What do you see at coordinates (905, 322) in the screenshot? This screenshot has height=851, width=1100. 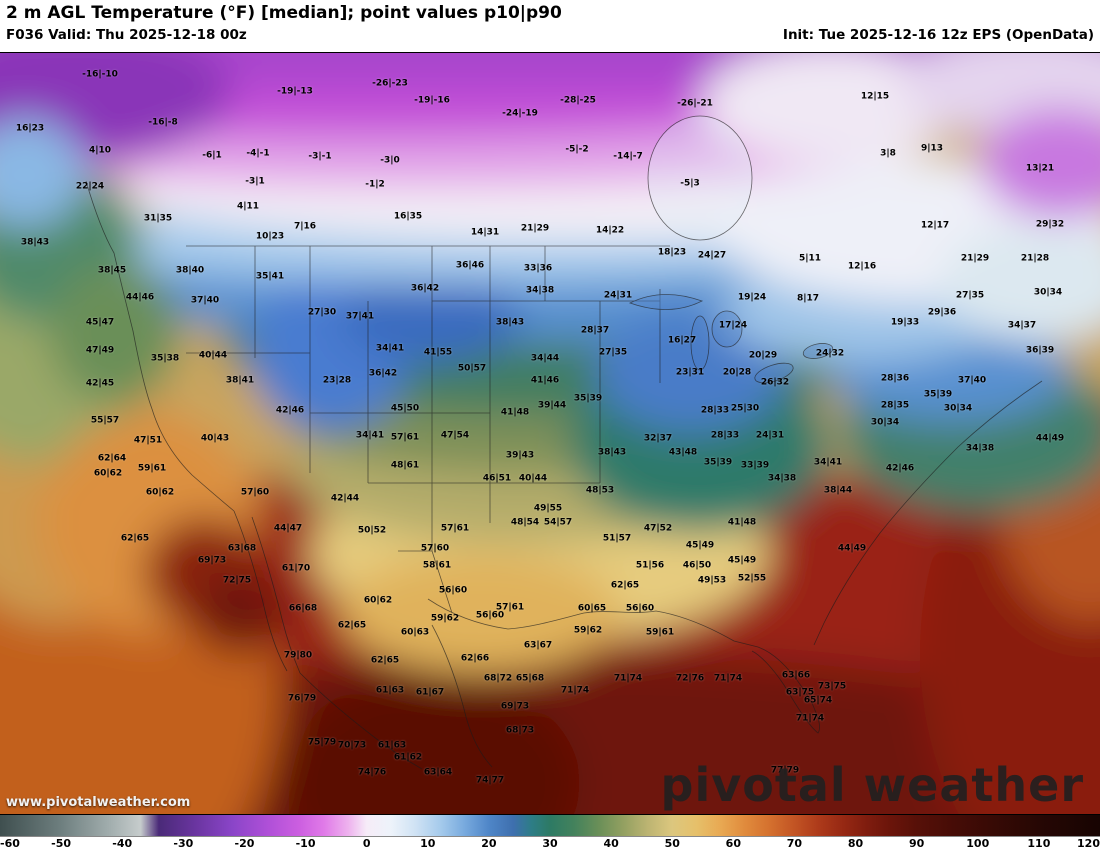 I see `point-value: 19|33` at bounding box center [905, 322].